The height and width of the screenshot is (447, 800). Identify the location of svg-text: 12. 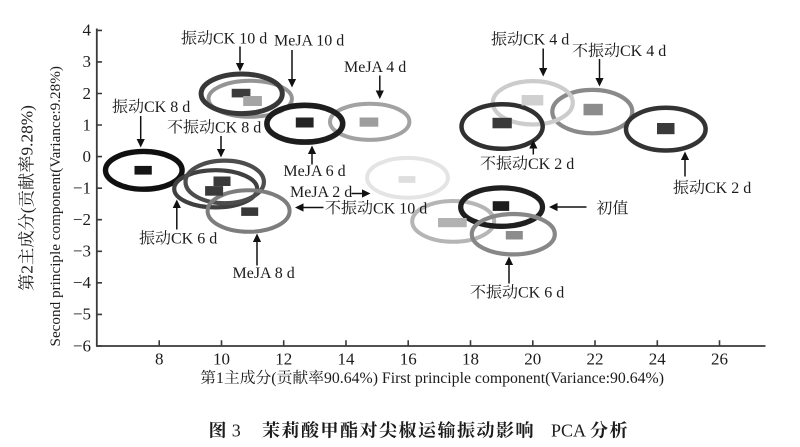
(283, 358).